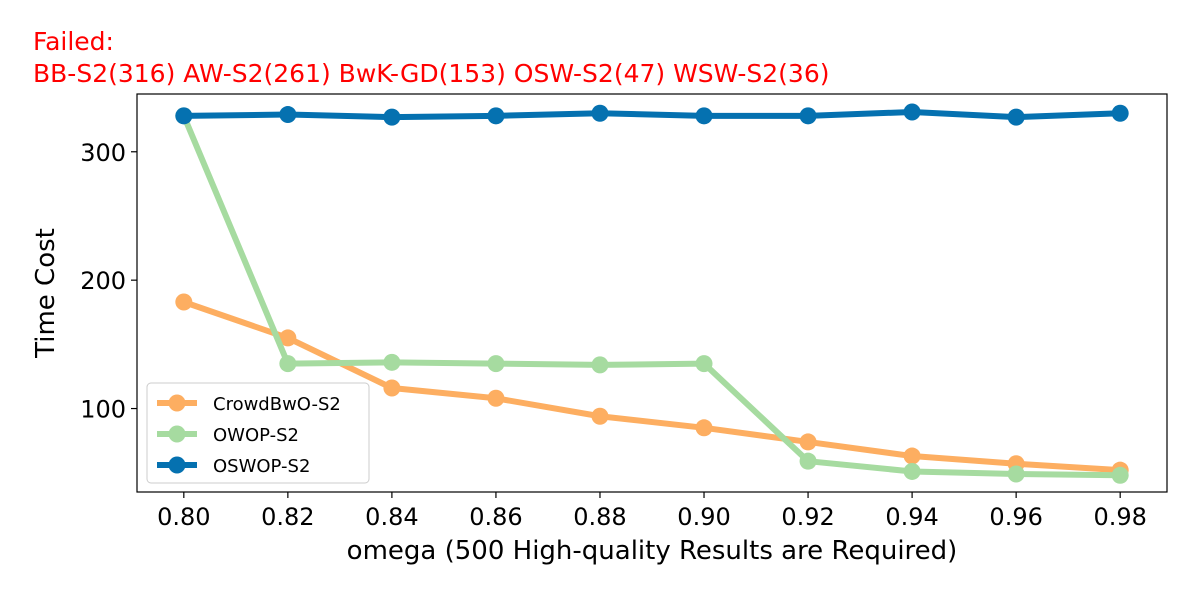 The width and height of the screenshot is (1200, 600). I want to click on legend-label: CrowdBwO-S2, so click(277, 404).